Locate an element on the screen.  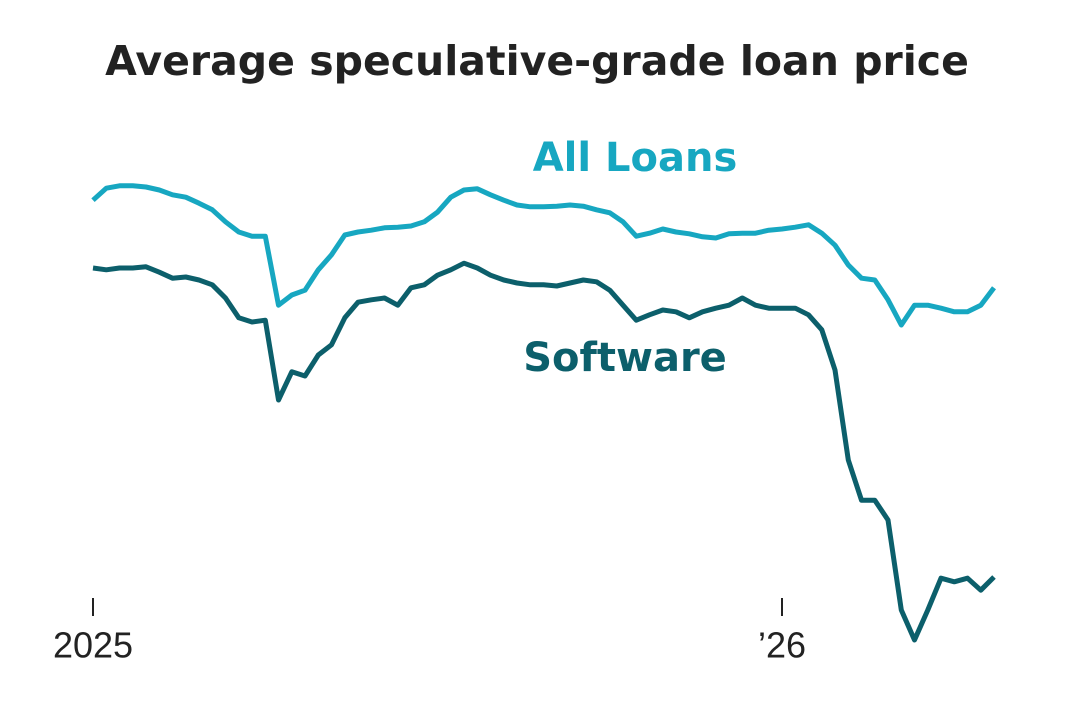
series-label: Software is located at coordinates (625, 358).